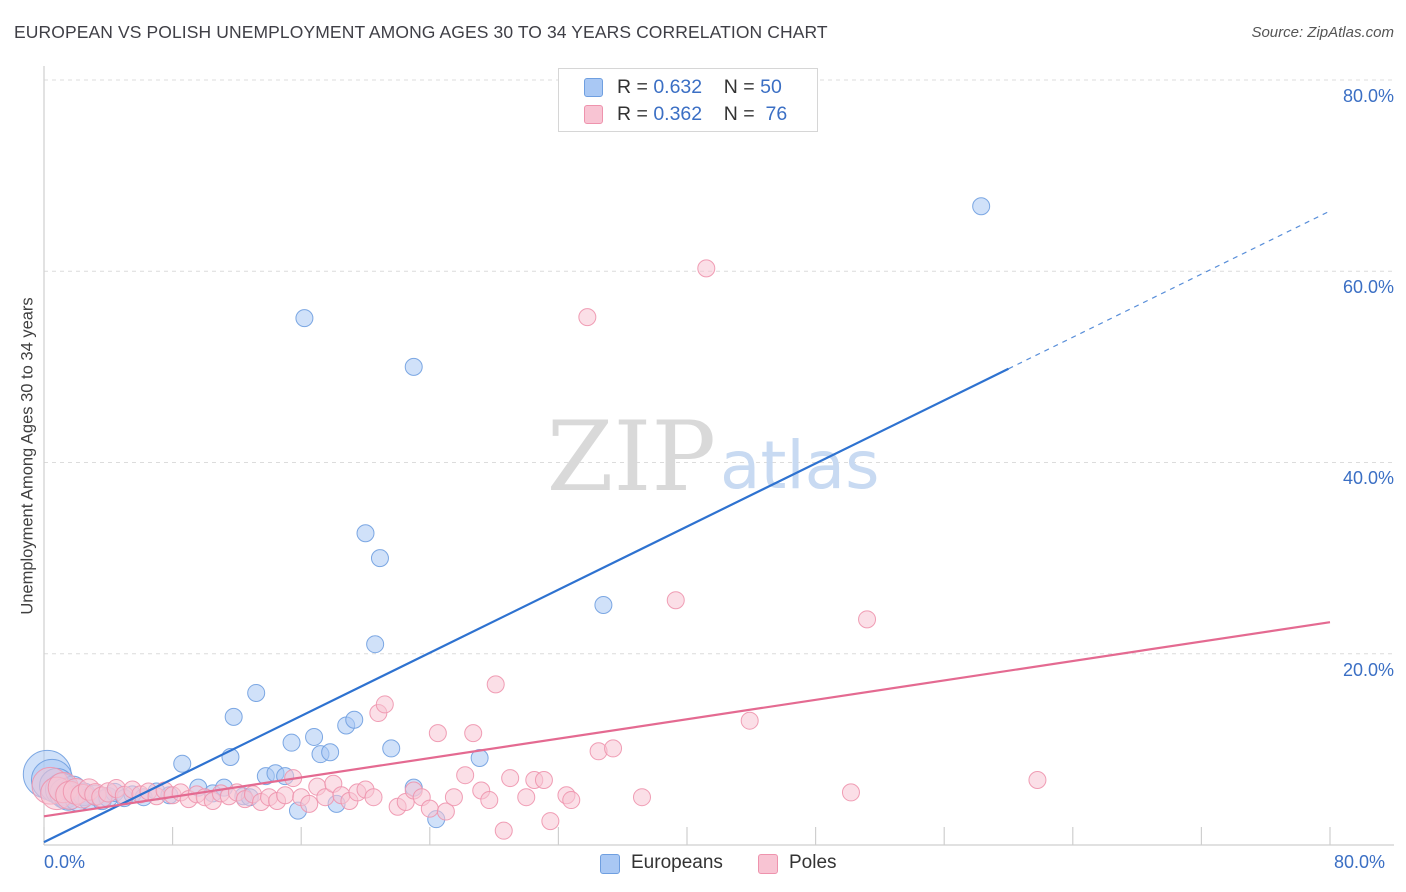  I want to click on legend-r-value: 0.362, so click(678, 113).